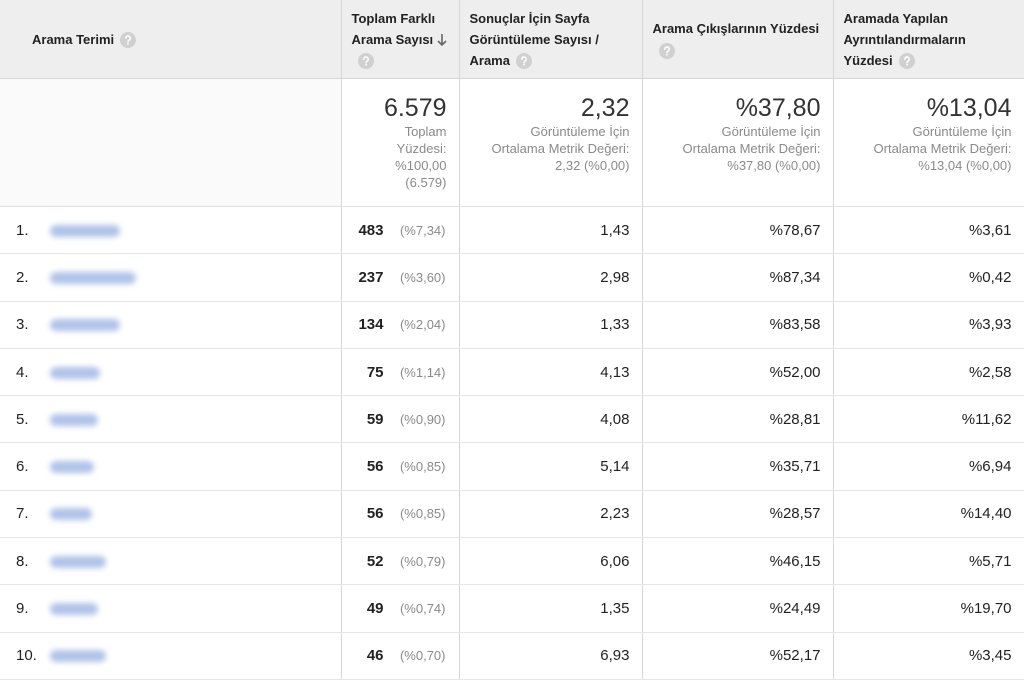 The width and height of the screenshot is (1024, 680). What do you see at coordinates (592, 165) in the screenshot?
I see `total-desc: 2,32 (%0,00)` at bounding box center [592, 165].